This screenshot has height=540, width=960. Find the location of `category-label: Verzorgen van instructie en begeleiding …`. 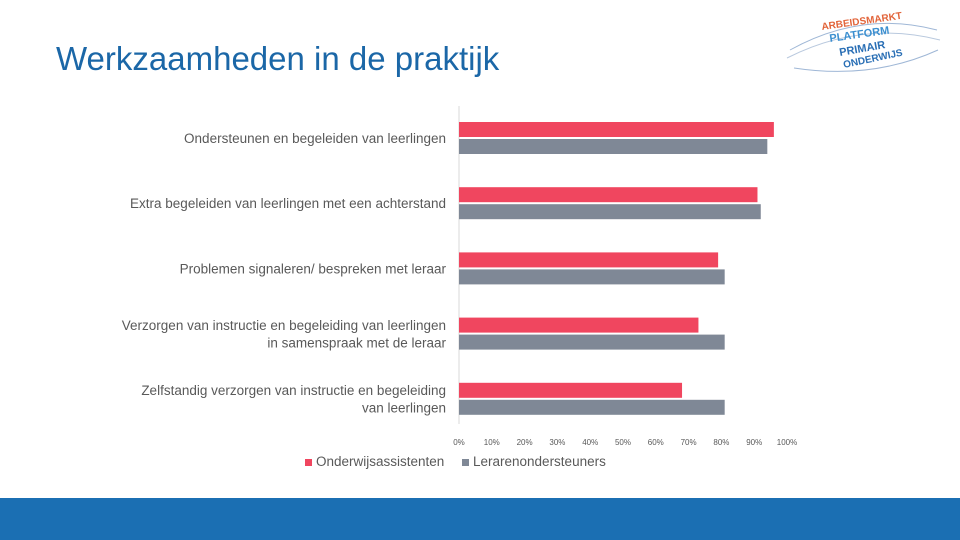

category-label: Verzorgen van instructie en begeleiding … is located at coordinates (284, 325).